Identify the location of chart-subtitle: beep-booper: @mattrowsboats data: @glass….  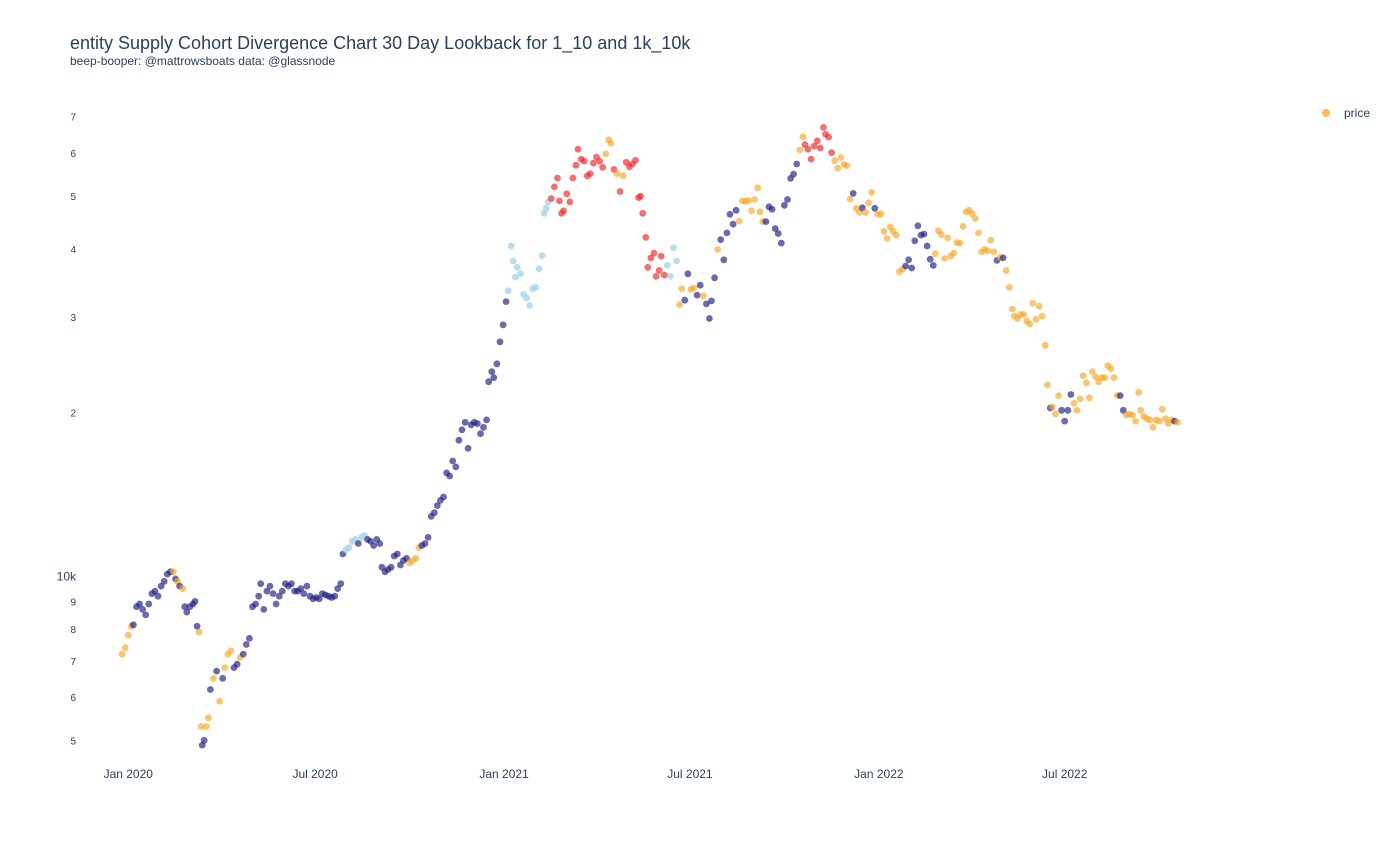
(203, 61).